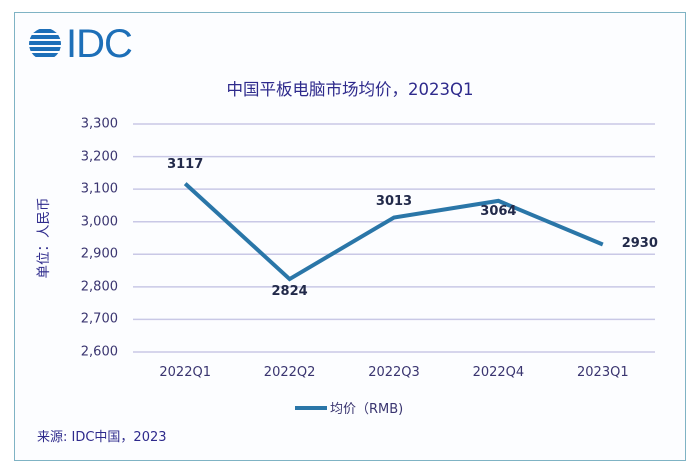  Describe the element at coordinates (99, 319) in the screenshot. I see `y-tick-label: 2,700` at that location.